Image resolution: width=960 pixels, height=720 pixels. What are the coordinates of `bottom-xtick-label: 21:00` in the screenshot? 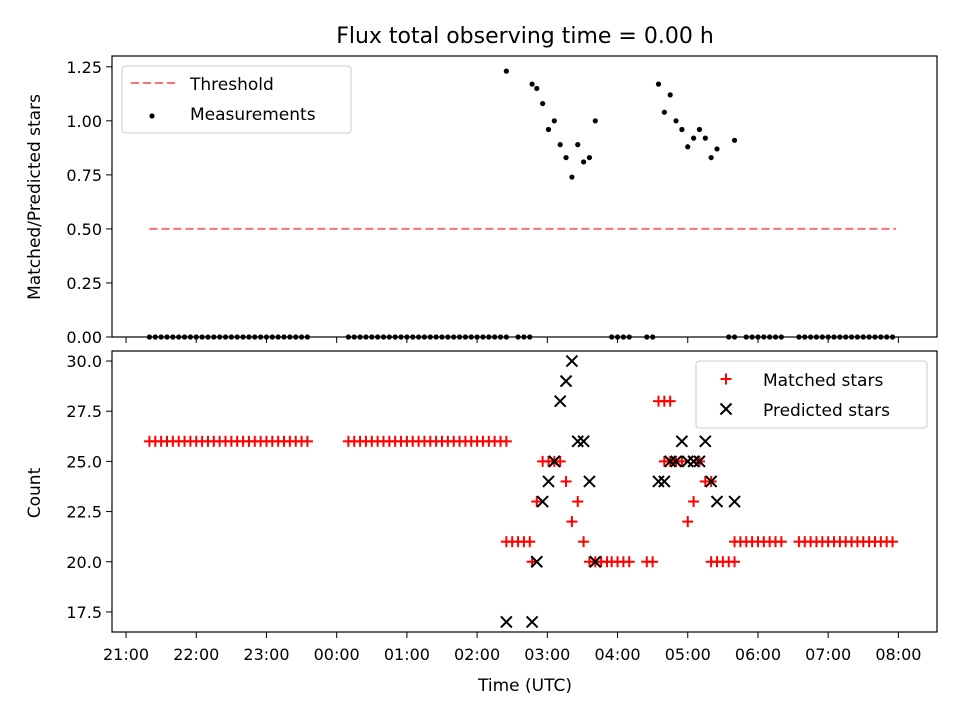 It's located at (126, 654).